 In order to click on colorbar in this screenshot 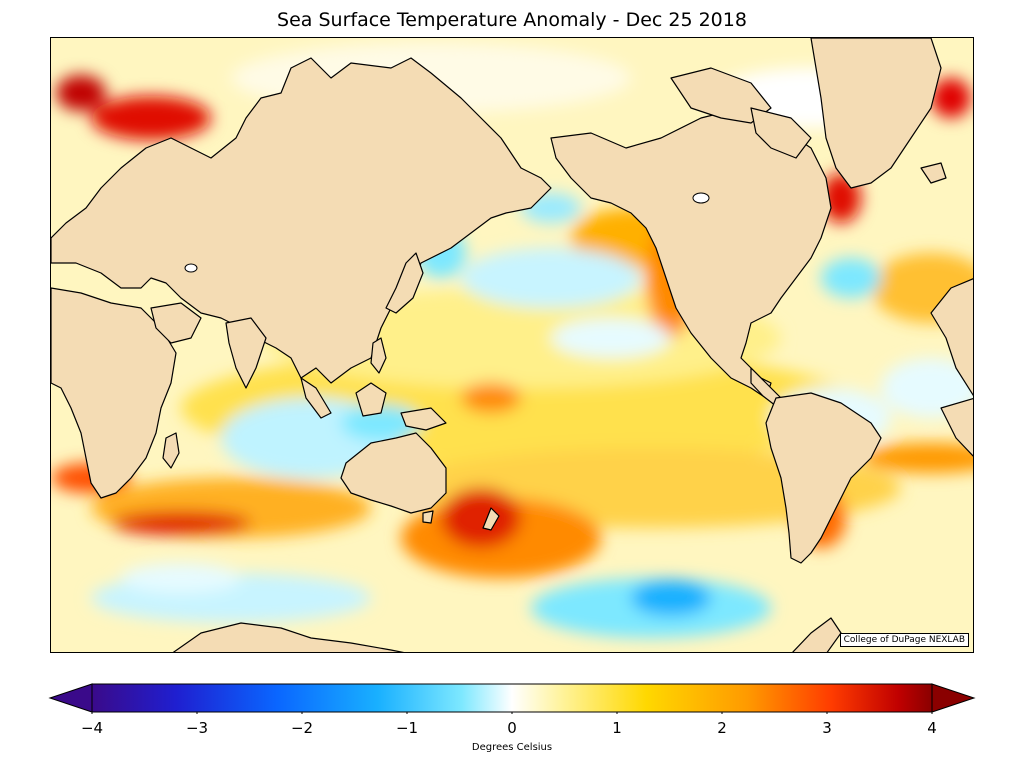, I will do `click(512, 698)`.